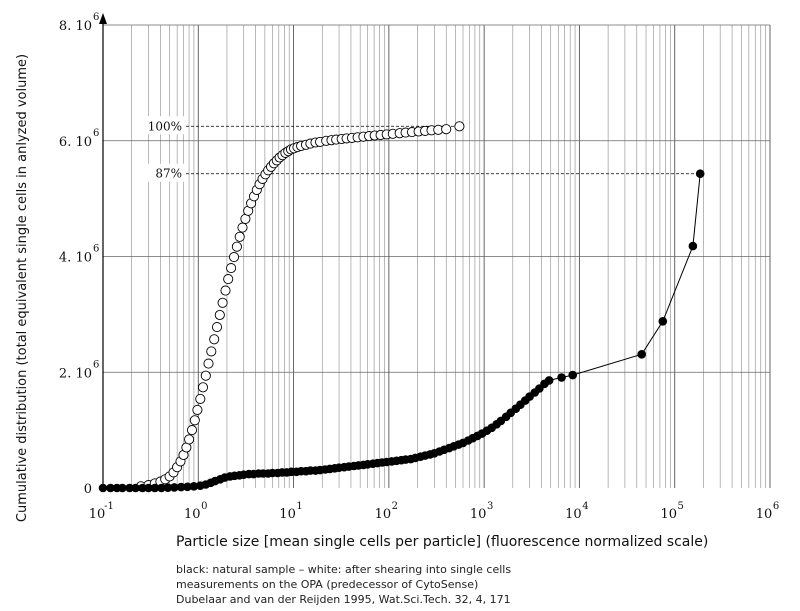 This screenshot has width=800, height=611. What do you see at coordinates (75, 258) in the screenshot?
I see `y-tick-label: 4. 10` at bounding box center [75, 258].